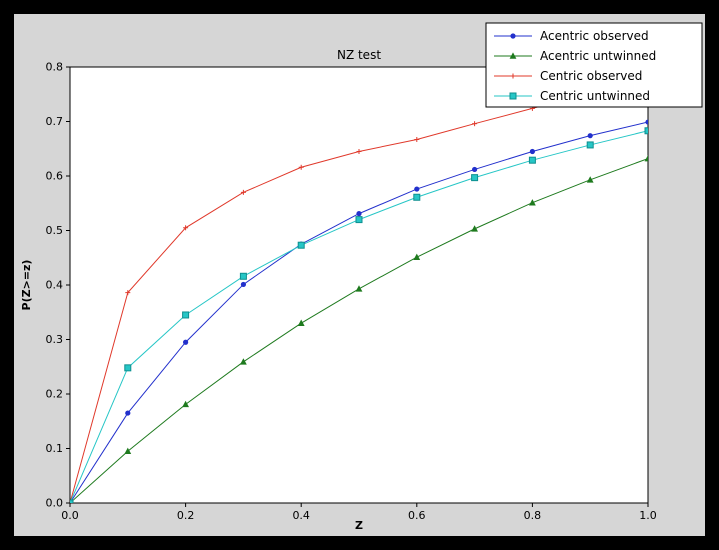 The image size is (719, 550). I want to click on y-tick-label: 0.4, so click(55, 285).